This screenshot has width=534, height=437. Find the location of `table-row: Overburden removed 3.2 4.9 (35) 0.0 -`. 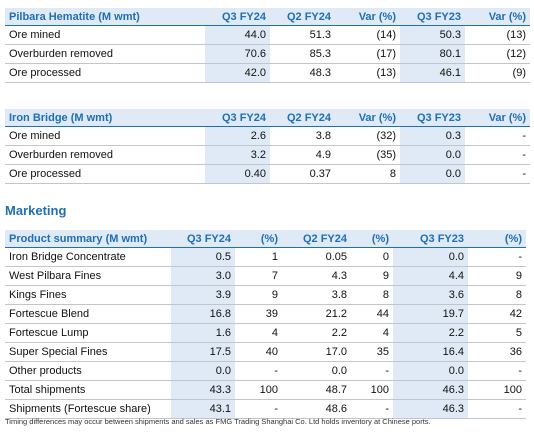

table-row: Overburden removed 3.2 4.9 (35) 0.0 - is located at coordinates (267, 155).